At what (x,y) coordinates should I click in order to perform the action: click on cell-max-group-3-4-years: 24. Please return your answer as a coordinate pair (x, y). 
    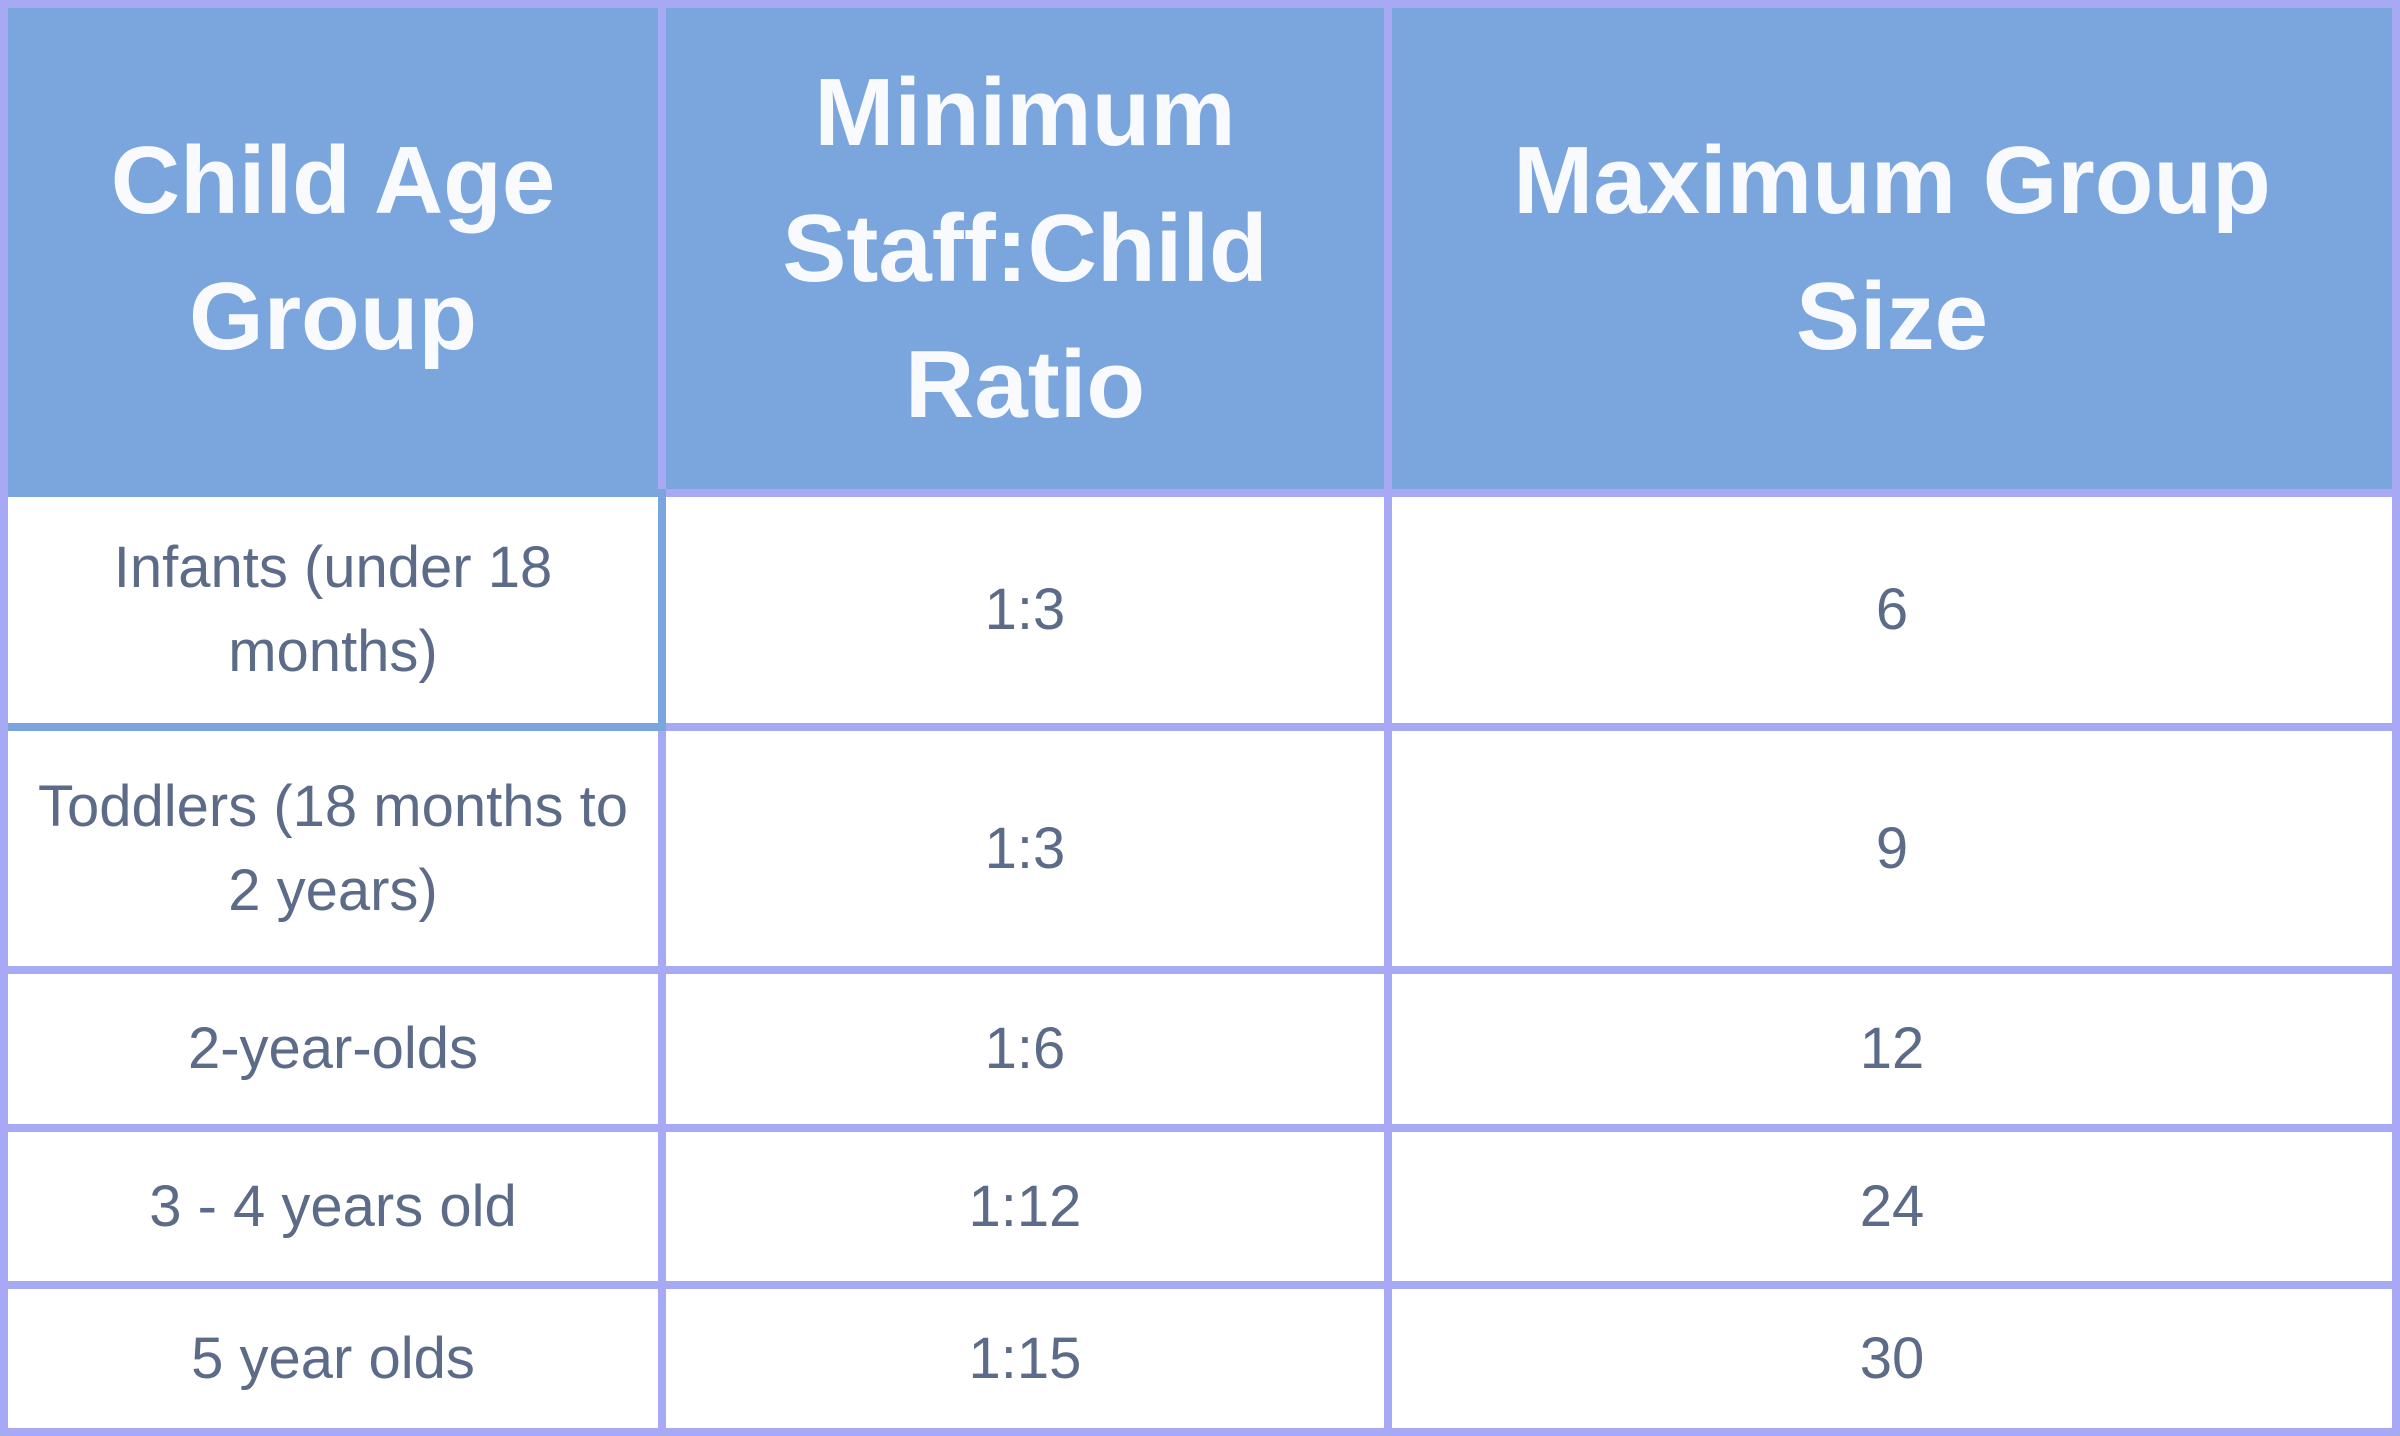
    Looking at the image, I should click on (1892, 1206).